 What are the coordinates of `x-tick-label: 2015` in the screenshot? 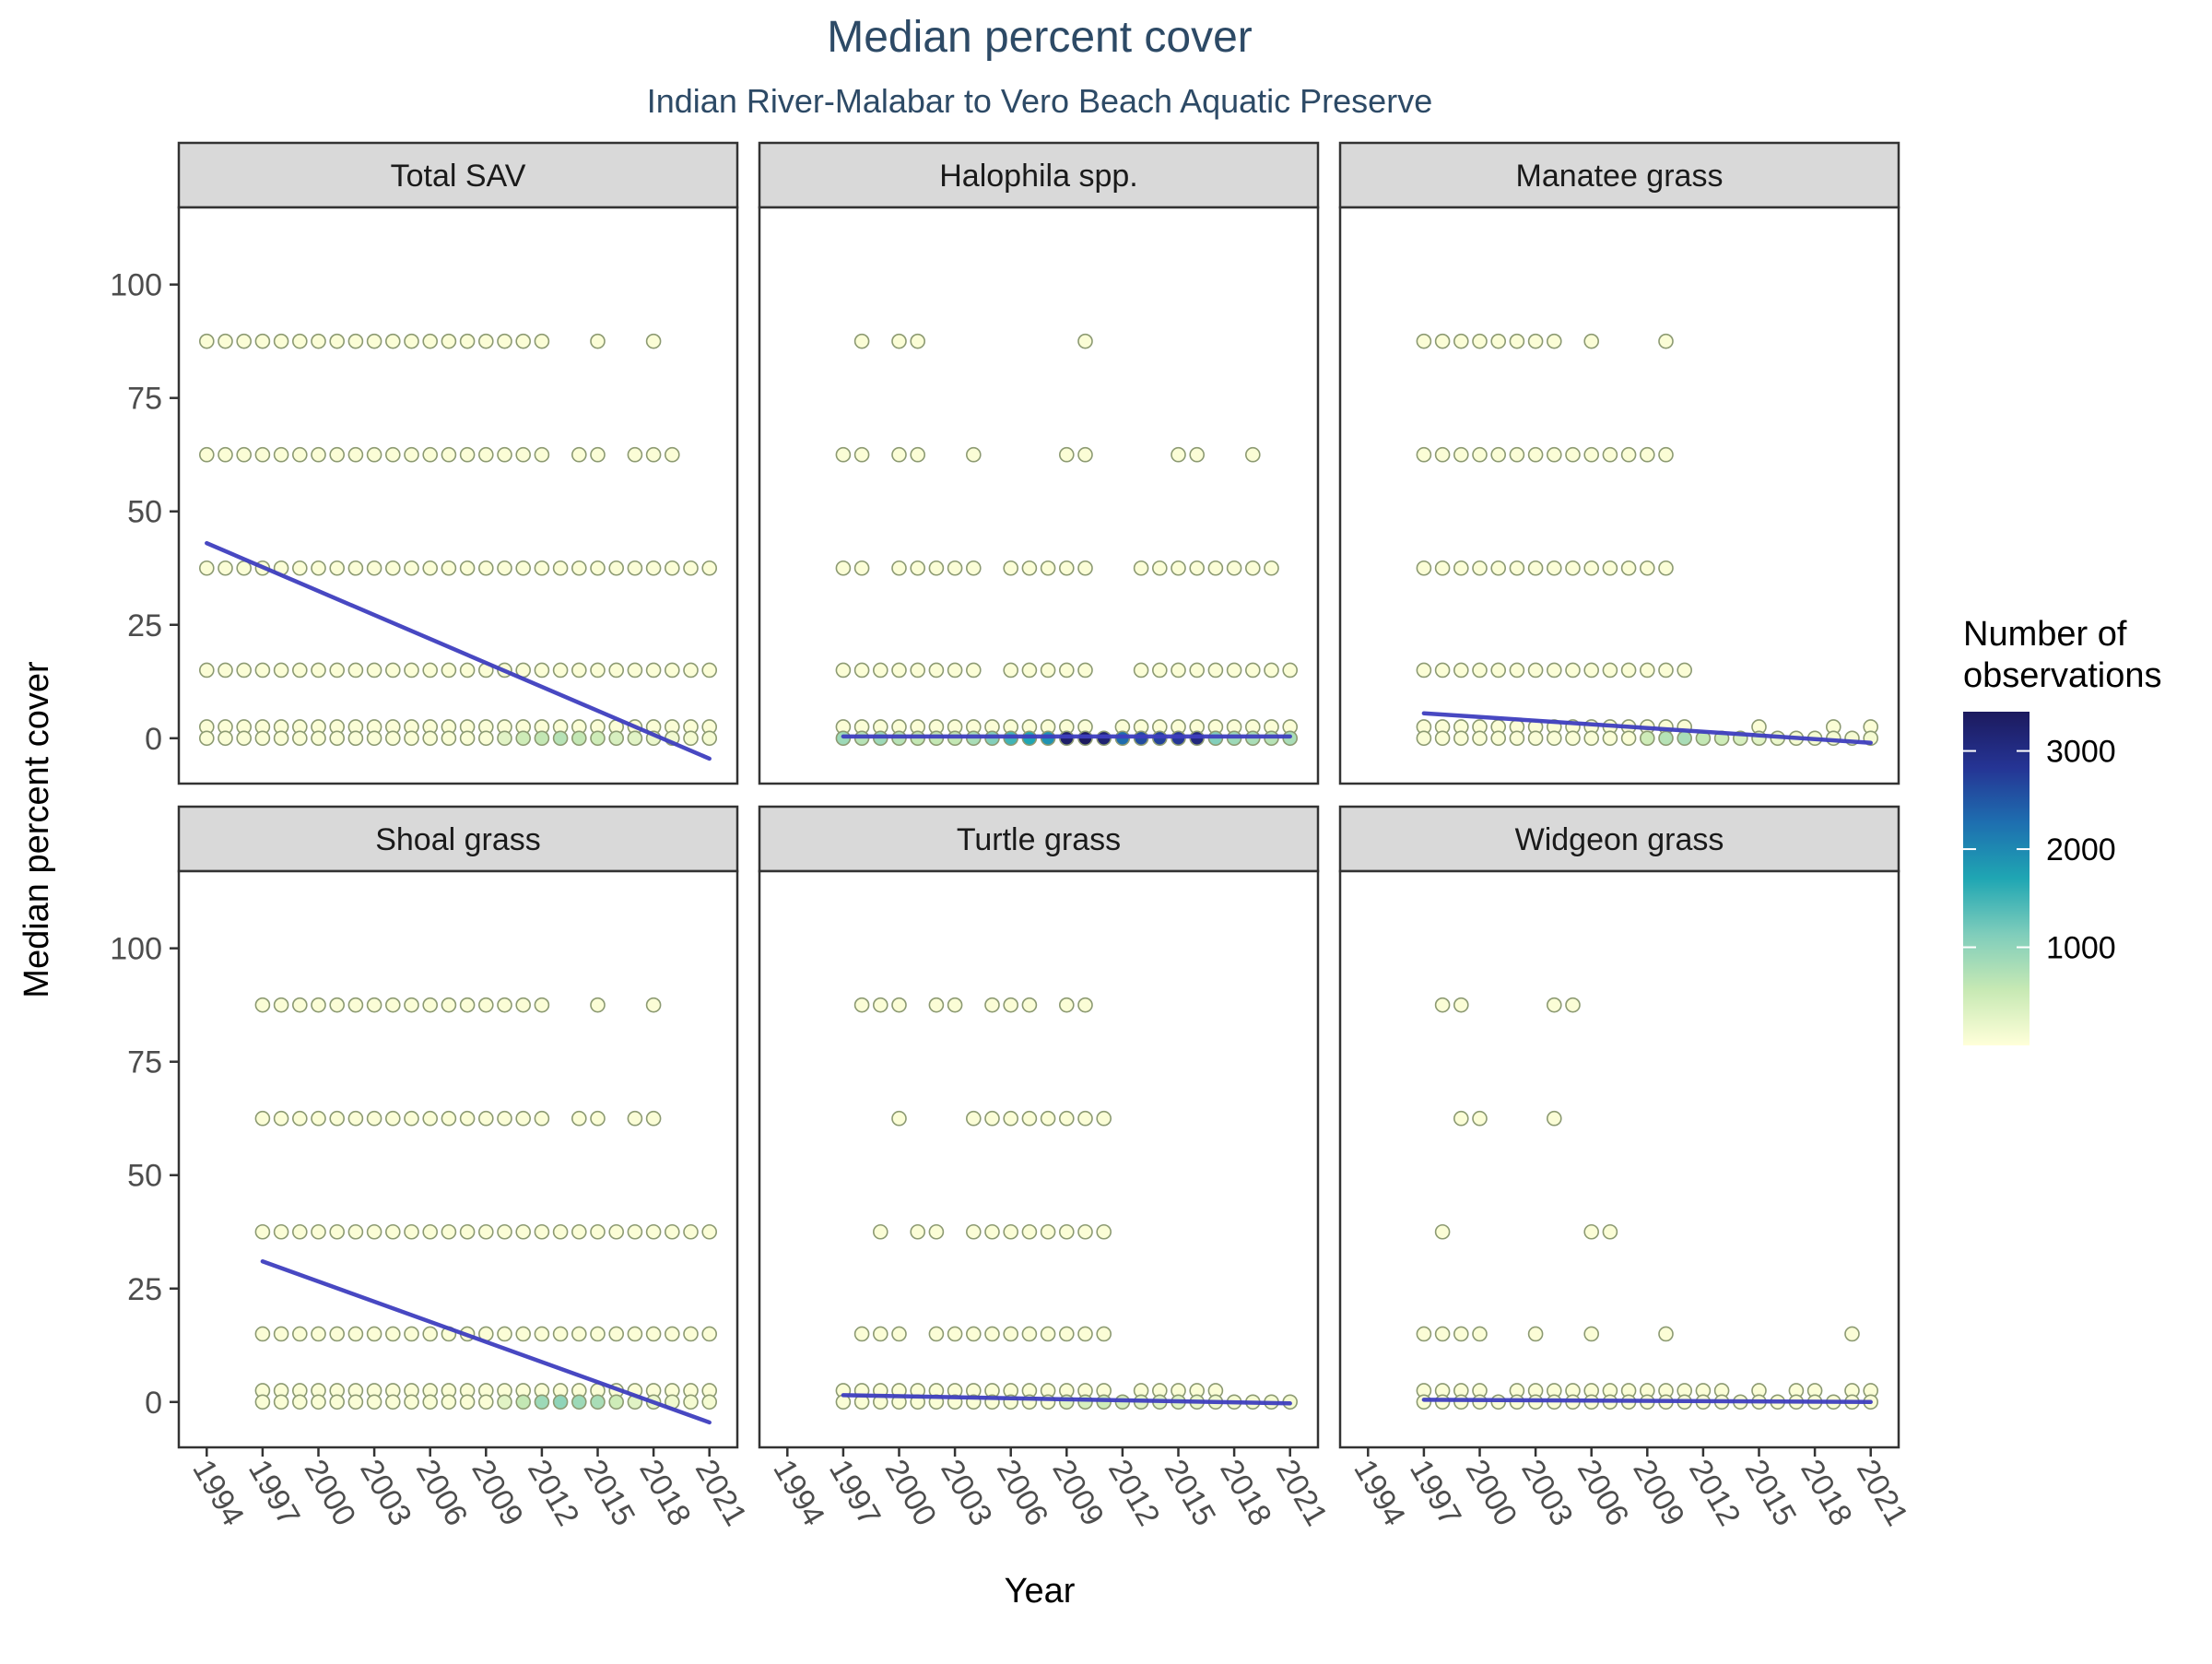 It's located at (1190, 1493).